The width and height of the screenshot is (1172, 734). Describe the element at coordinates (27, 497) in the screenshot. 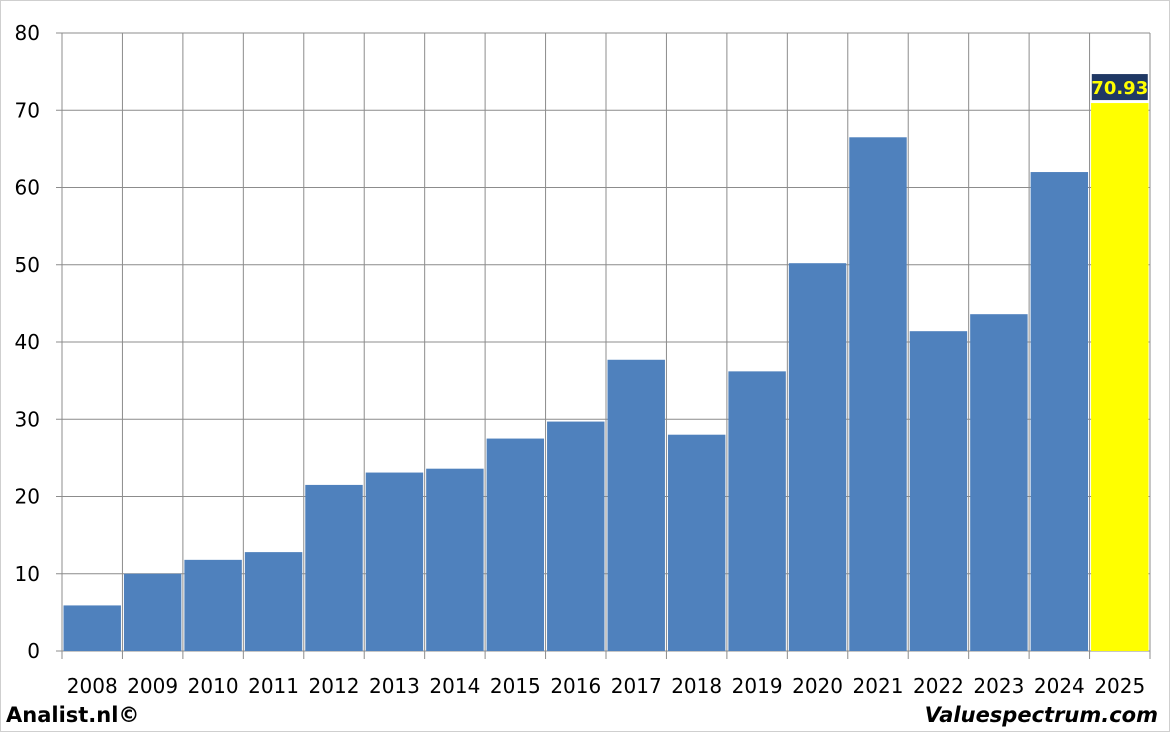

I see `y-tick-label: 20` at that location.